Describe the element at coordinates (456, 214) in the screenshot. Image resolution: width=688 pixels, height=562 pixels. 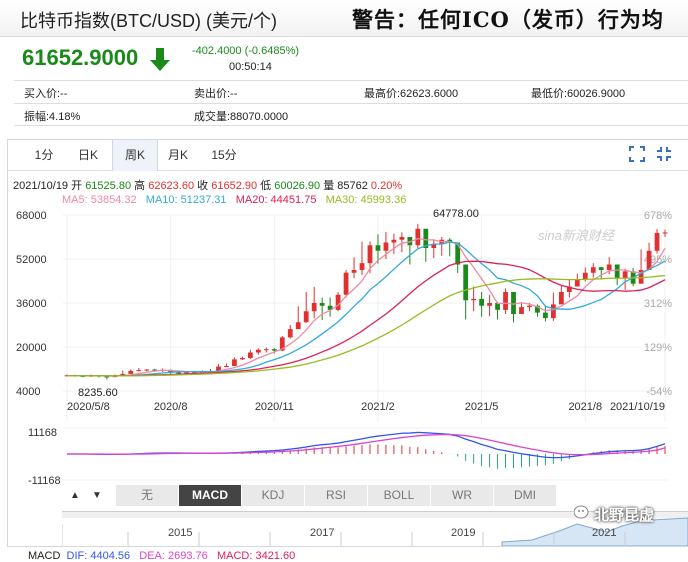
I see `max-price-label: 64778.00` at that location.